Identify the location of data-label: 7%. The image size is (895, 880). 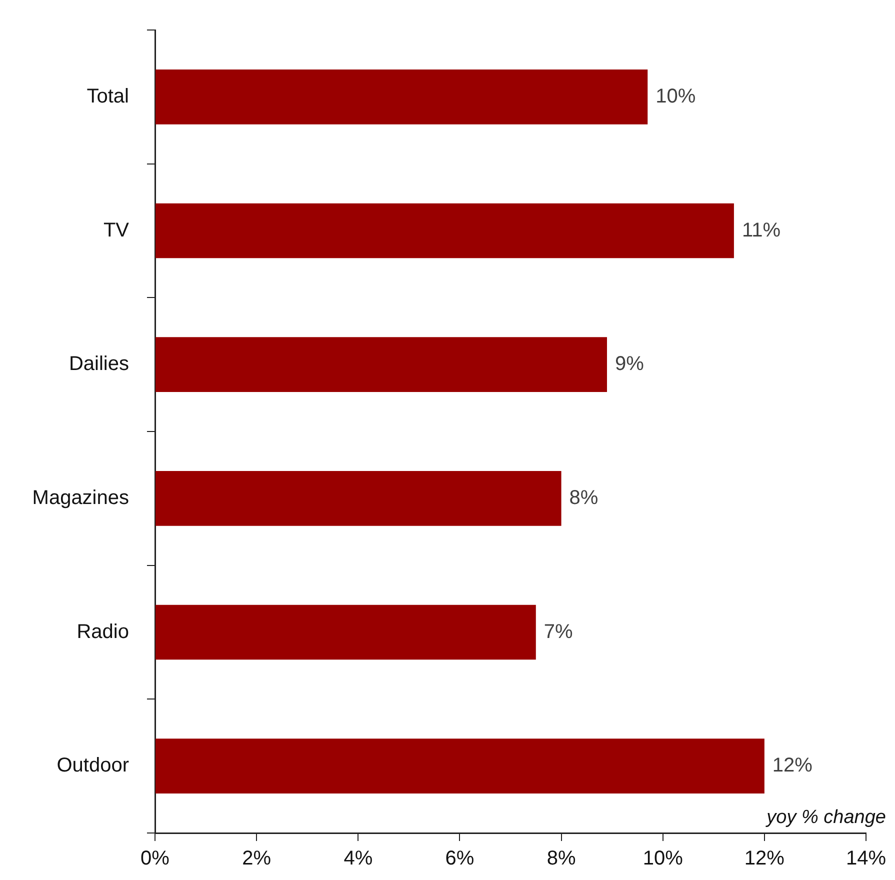
(559, 631).